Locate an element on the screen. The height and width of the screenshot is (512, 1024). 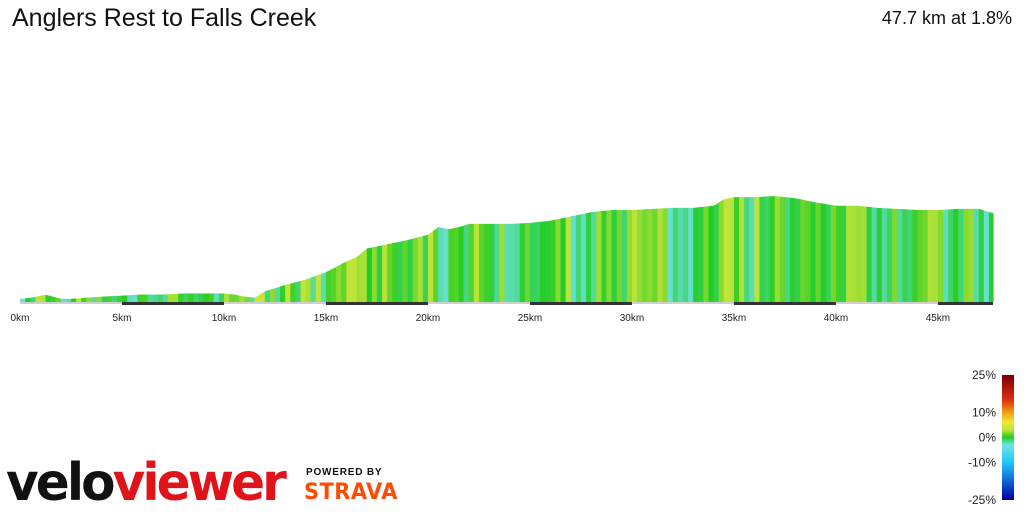
x-tick-label: 30km is located at coordinates (632, 318).